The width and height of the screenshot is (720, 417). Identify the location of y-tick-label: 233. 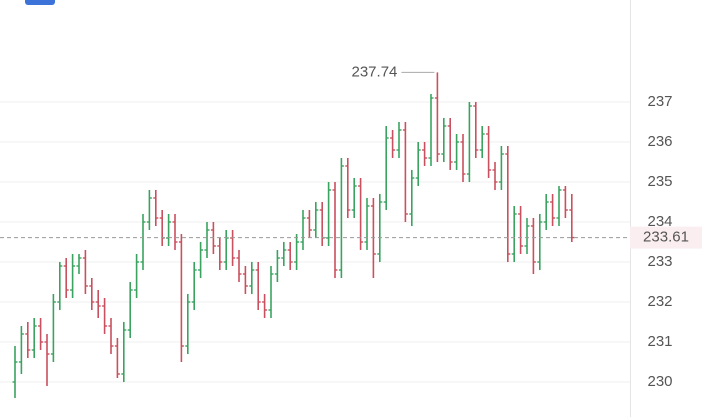
(659, 261).